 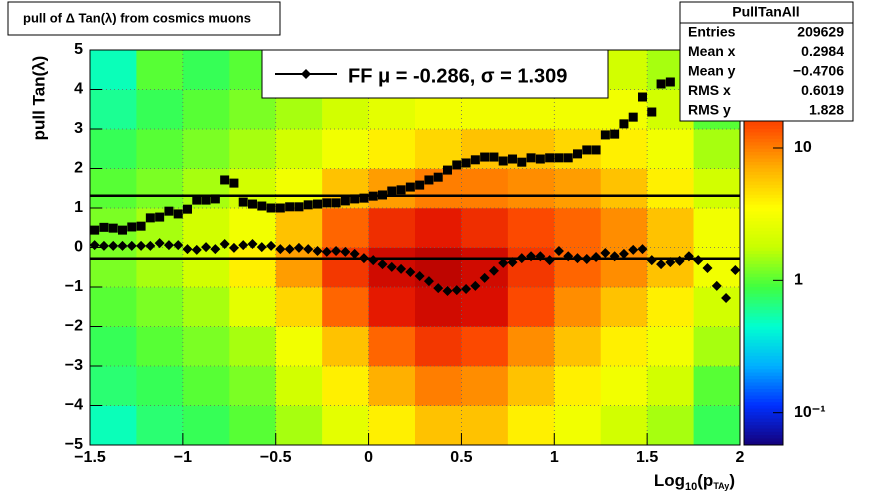 I want to click on x-tick-label: 2, so click(x=740, y=457).